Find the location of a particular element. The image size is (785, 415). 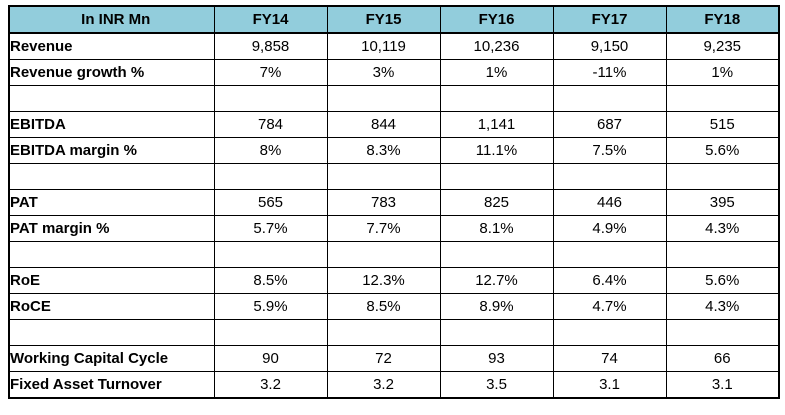

value-cell: 784 is located at coordinates (270, 124).